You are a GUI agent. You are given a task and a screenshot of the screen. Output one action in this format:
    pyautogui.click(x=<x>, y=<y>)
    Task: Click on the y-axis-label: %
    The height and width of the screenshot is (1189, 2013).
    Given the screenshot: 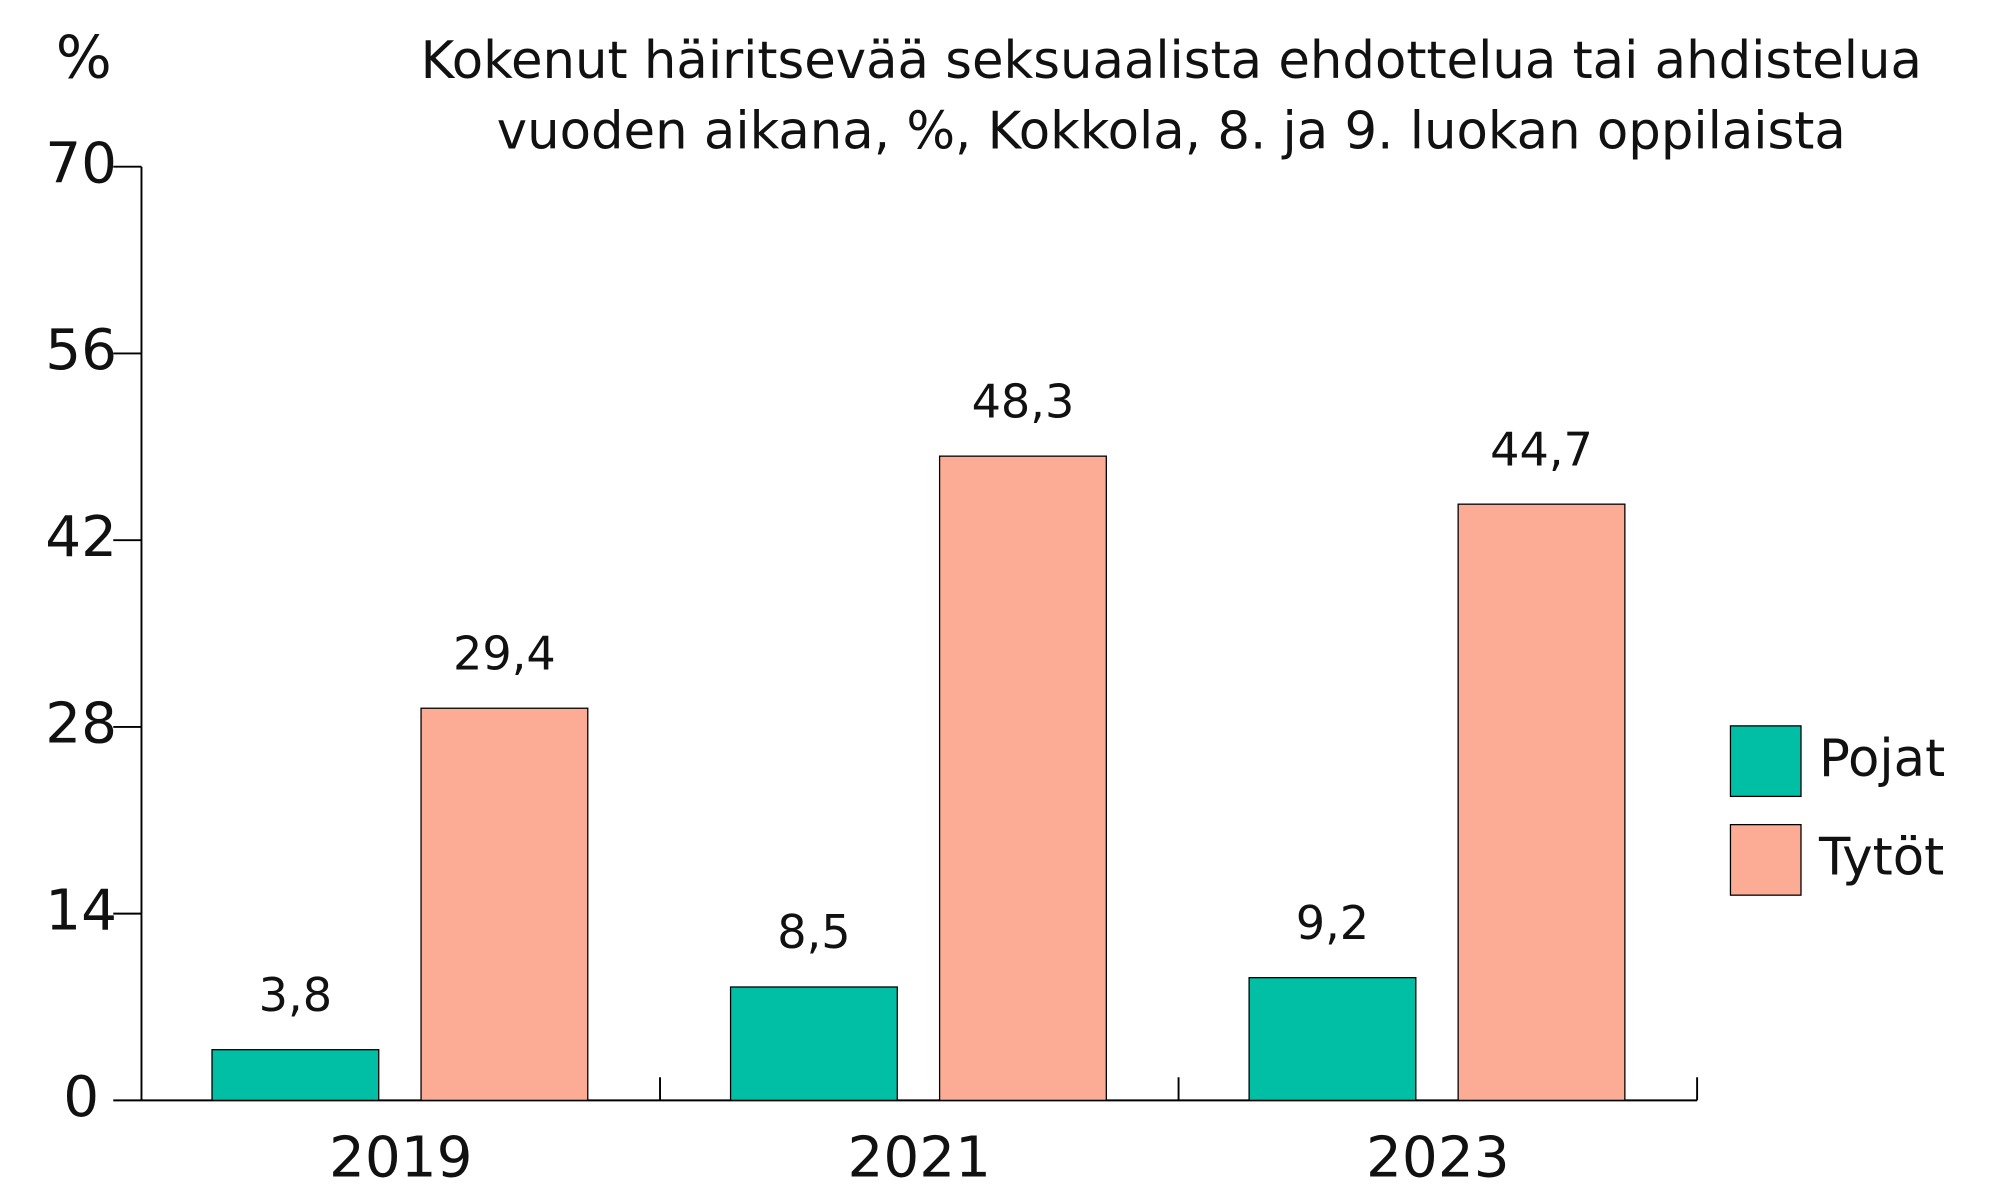 What is the action you would take?
    pyautogui.click(x=84, y=57)
    